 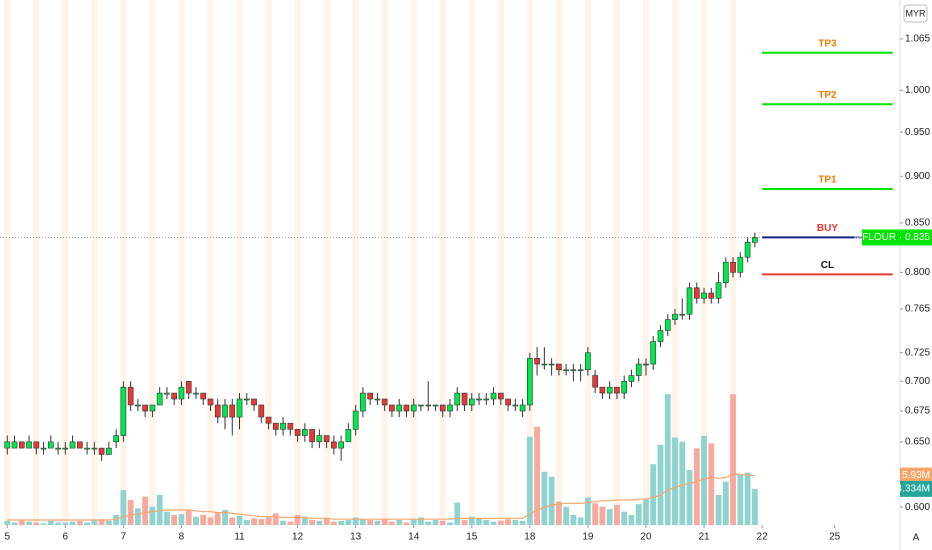 I want to click on x-tick-label: 18, so click(x=530, y=537).